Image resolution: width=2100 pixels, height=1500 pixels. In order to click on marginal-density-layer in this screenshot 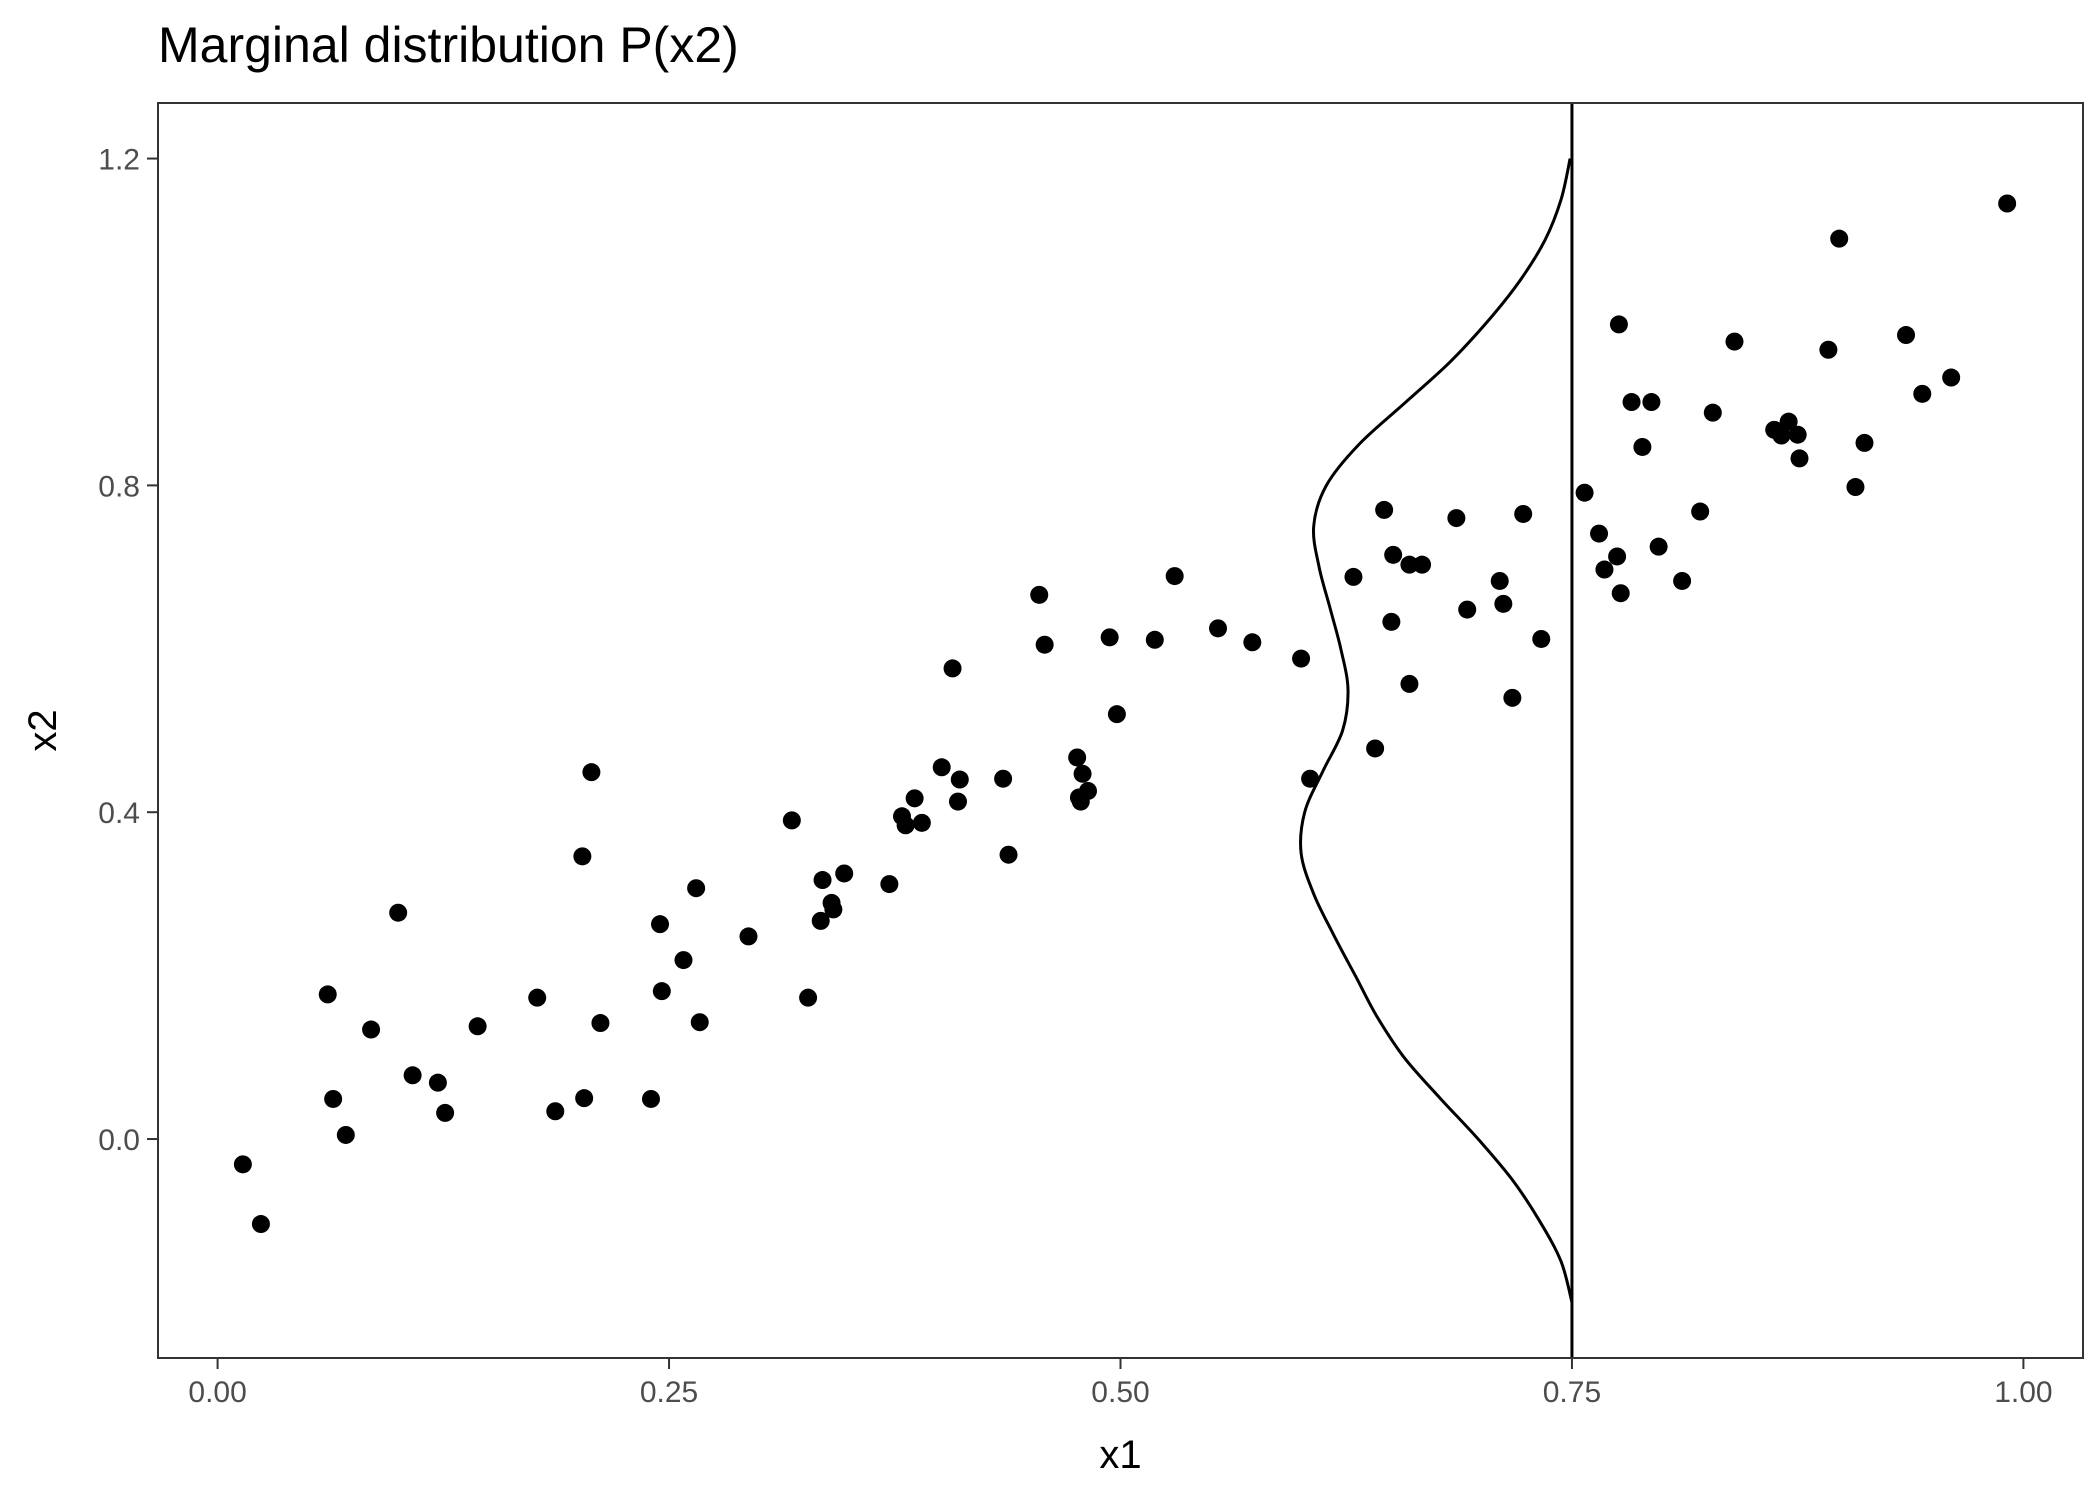, I will do `click(1436, 730)`.